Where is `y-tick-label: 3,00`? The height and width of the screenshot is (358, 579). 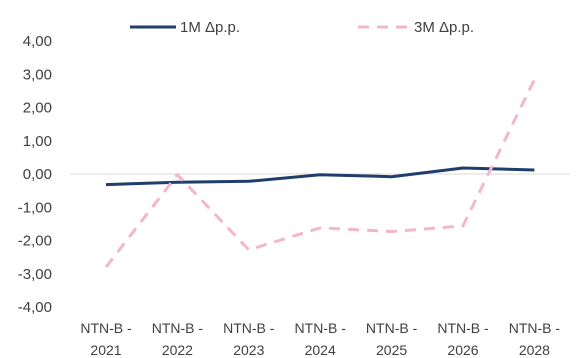 y-tick-label: 3,00 is located at coordinates (37, 74).